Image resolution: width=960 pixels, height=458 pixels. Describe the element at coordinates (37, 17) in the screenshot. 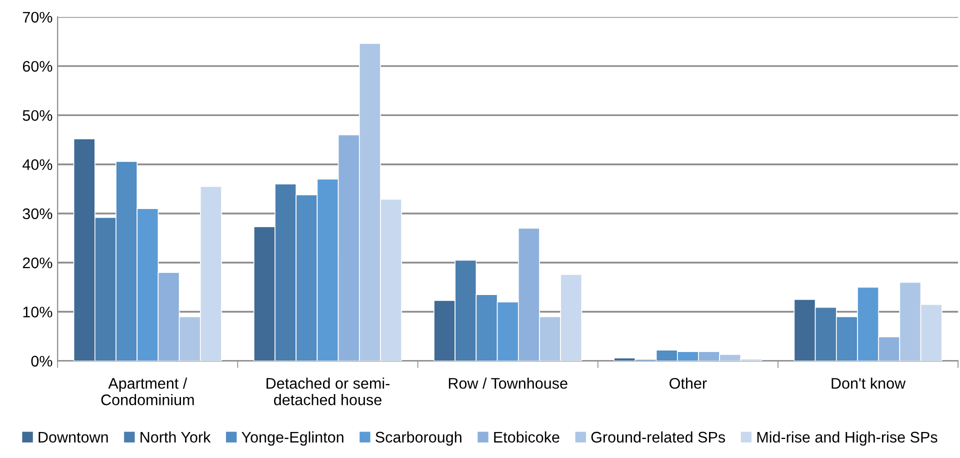

I see `y-tick-label: 70%` at that location.